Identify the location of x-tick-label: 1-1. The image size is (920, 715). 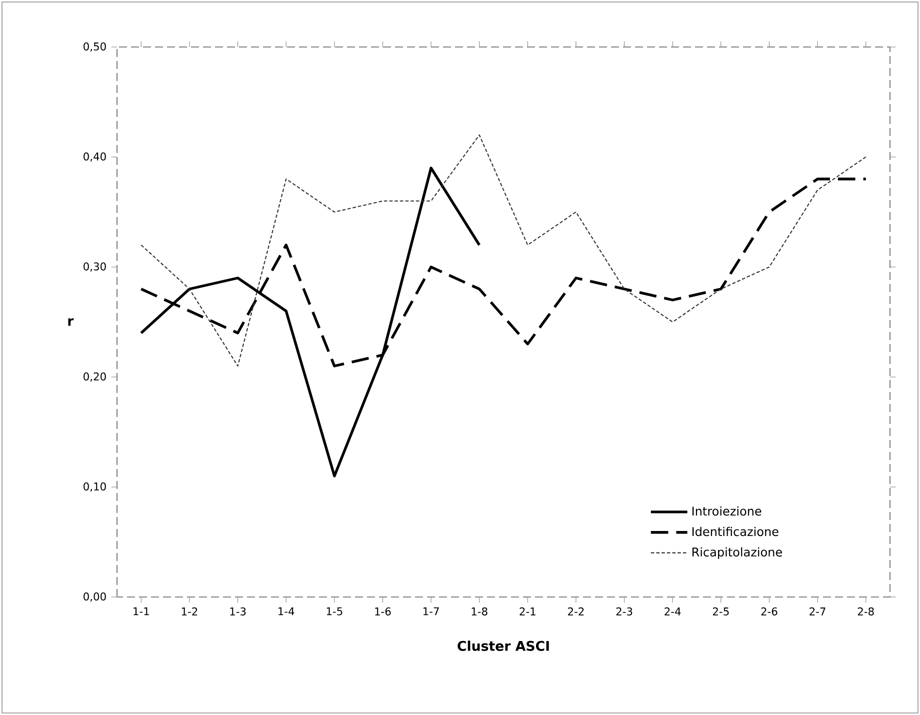
(141, 611).